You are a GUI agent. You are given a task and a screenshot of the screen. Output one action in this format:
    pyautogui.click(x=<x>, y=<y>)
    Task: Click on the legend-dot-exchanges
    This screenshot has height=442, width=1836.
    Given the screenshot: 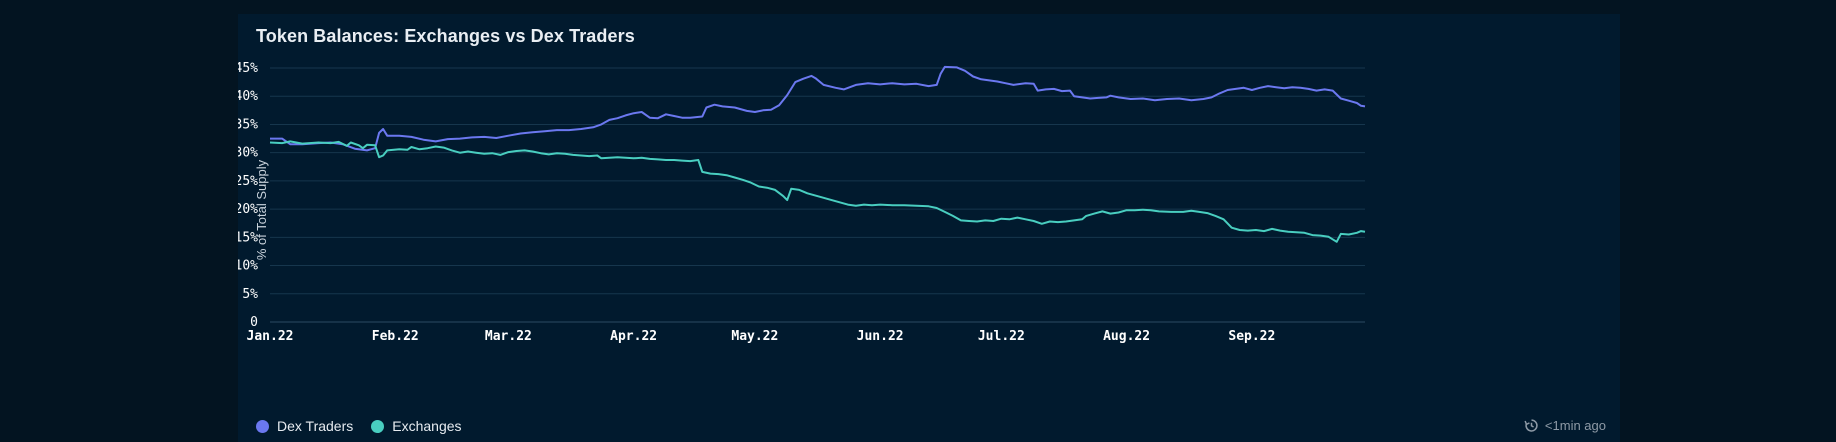 What is the action you would take?
    pyautogui.click(x=378, y=426)
    